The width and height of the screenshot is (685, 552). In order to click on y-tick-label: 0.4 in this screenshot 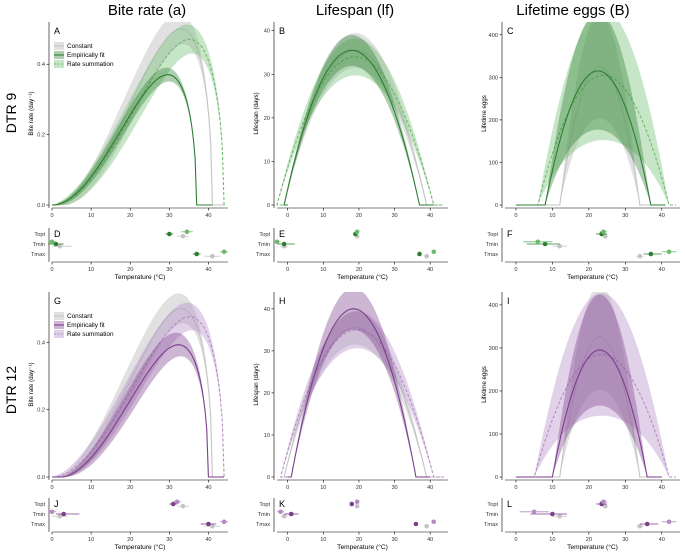, I will do `click(41, 65)`.